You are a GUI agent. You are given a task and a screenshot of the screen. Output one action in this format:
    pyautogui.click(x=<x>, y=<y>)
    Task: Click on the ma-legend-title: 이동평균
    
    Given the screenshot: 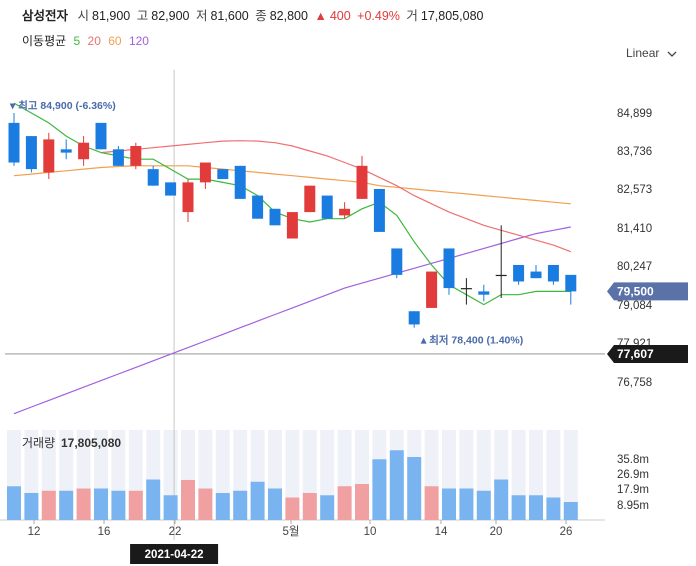 What is the action you would take?
    pyautogui.click(x=44, y=41)
    